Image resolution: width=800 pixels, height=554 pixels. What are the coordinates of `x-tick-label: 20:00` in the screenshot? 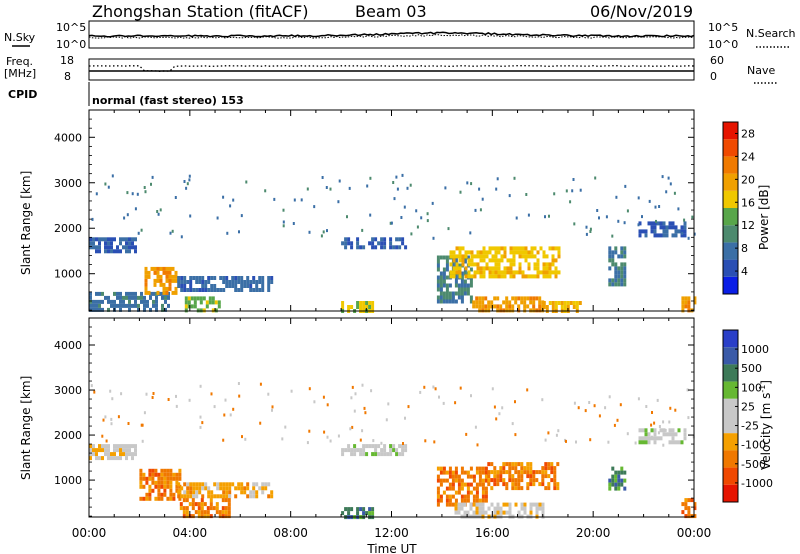 It's located at (593, 533).